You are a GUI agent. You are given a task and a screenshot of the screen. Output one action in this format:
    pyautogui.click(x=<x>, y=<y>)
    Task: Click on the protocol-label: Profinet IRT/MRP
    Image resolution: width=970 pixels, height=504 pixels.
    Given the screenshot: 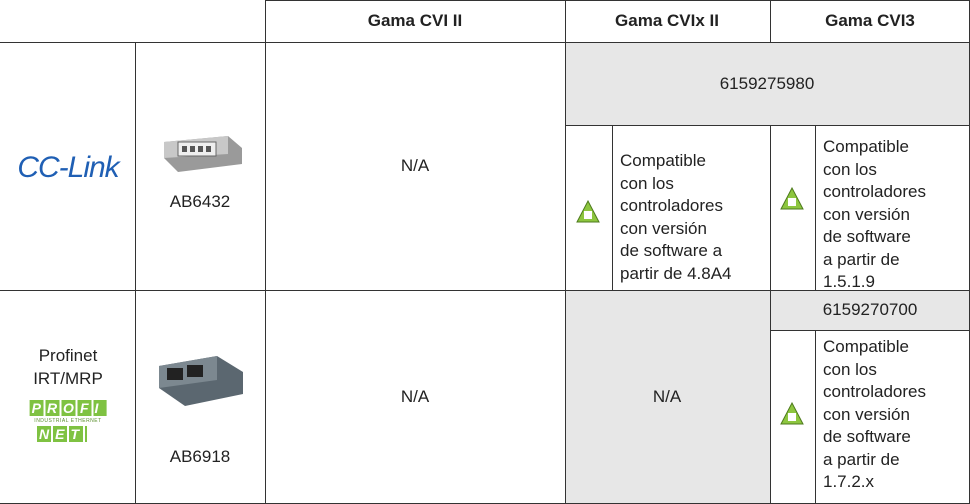 What is the action you would take?
    pyautogui.click(x=68, y=367)
    